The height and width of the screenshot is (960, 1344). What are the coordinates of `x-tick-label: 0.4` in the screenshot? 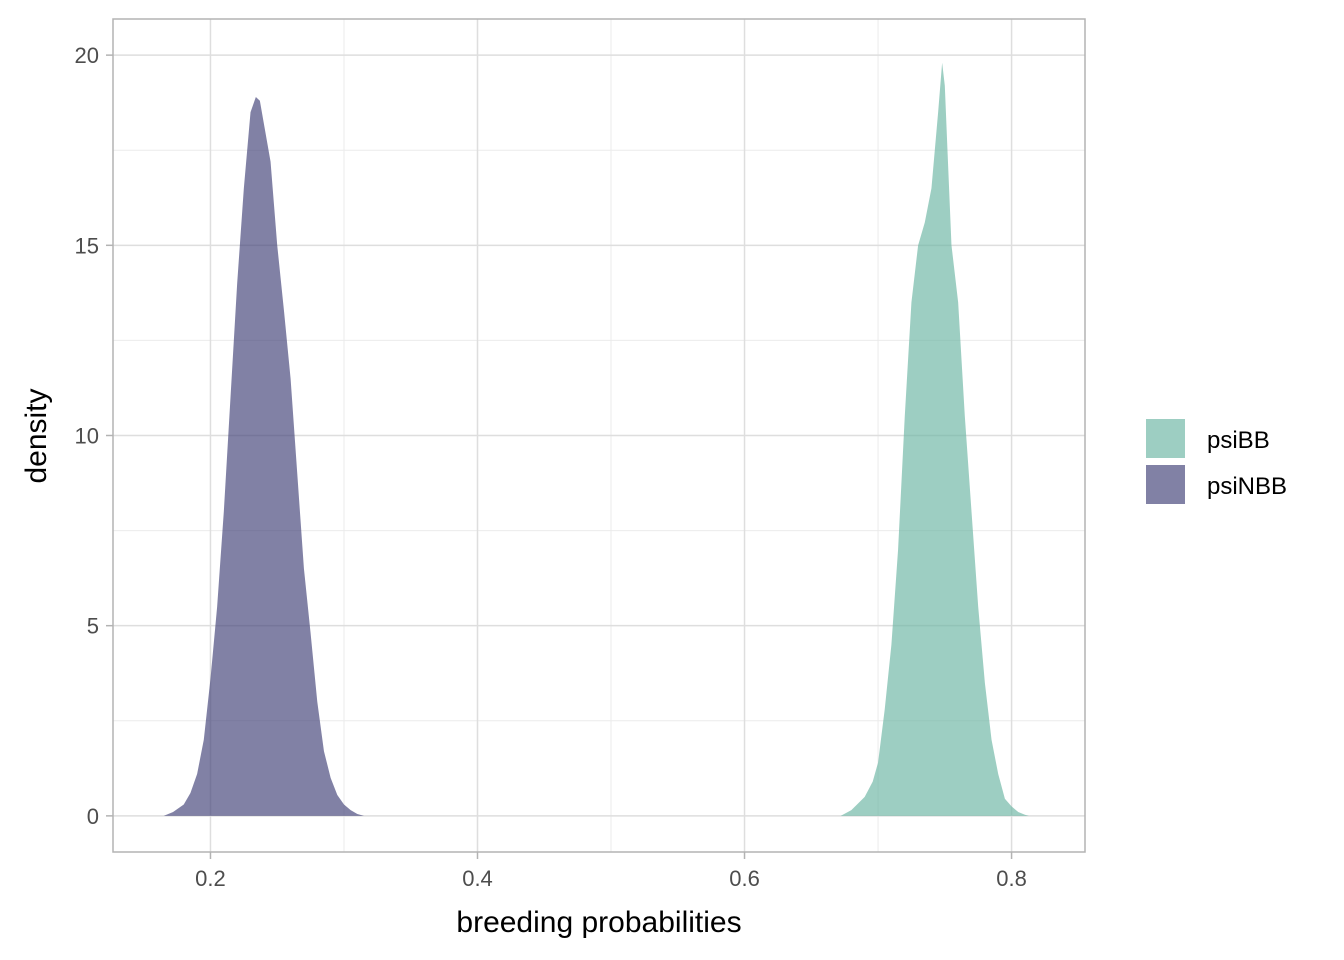 It's located at (477, 878).